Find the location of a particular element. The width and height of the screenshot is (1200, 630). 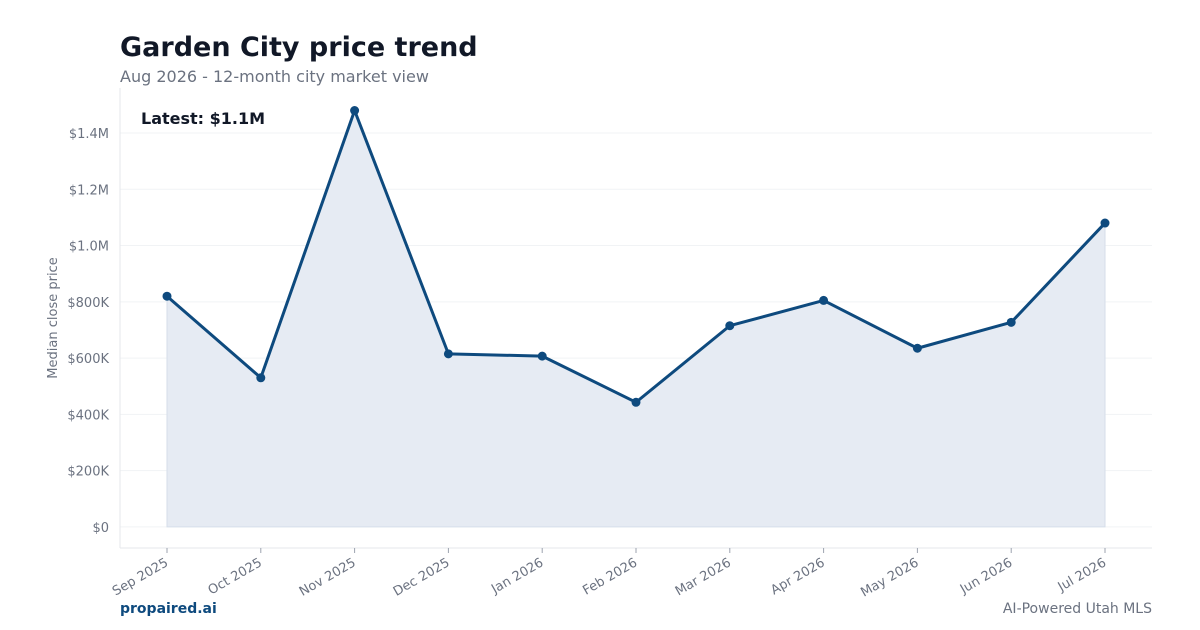

x-tick-label: Feb 2026 is located at coordinates (610, 576).